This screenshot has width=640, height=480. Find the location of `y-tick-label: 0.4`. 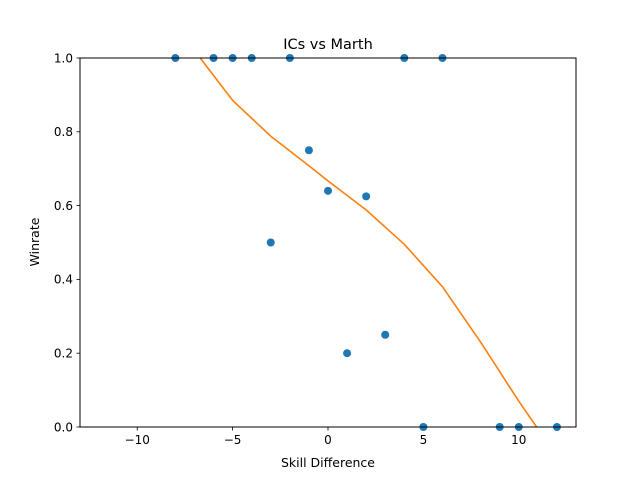

y-tick-label: 0.4 is located at coordinates (63, 280).